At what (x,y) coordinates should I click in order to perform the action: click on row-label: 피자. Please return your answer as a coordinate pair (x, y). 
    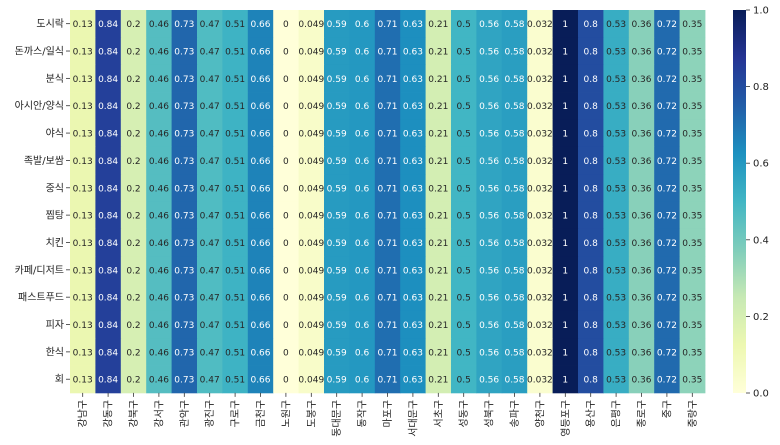
    Looking at the image, I should click on (55, 325).